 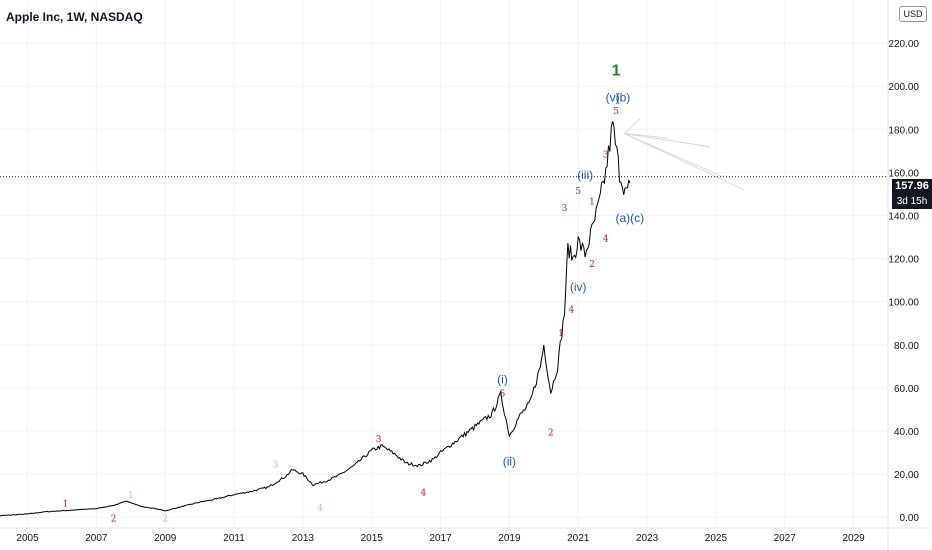 I want to click on bar-countdown: 3d 15h, so click(x=912, y=201).